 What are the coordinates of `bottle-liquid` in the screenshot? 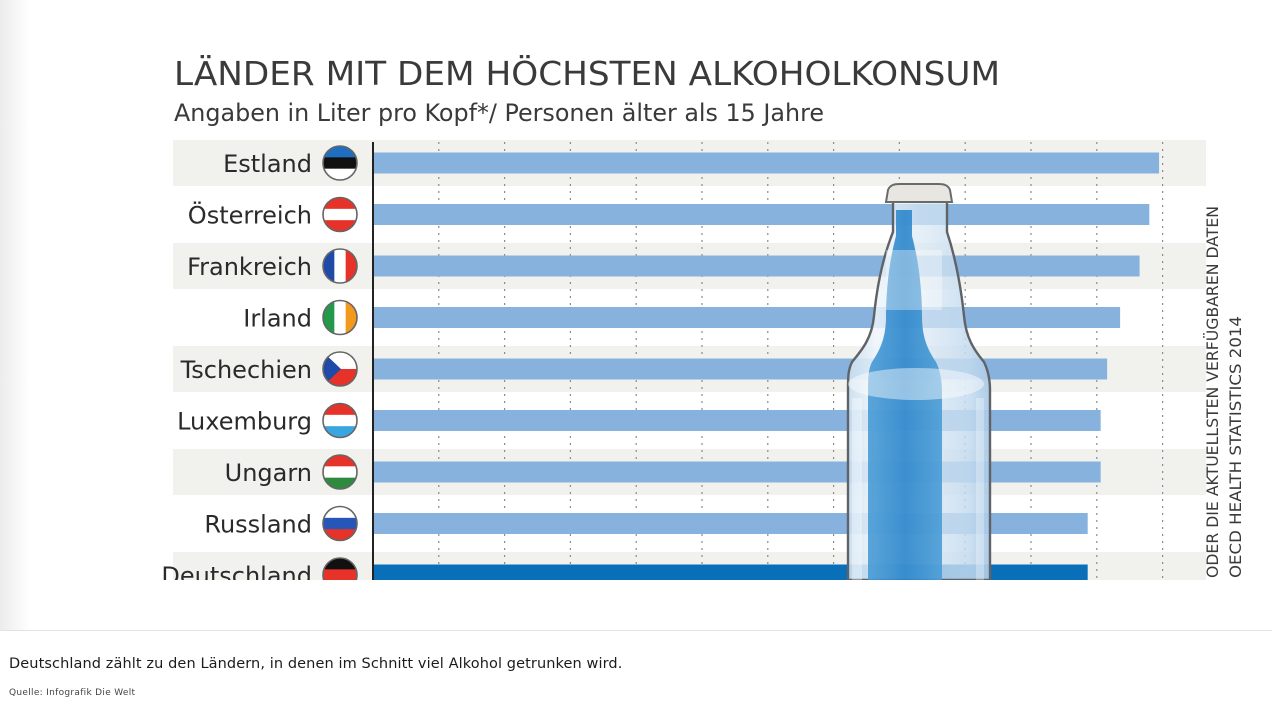 It's located at (905, 395).